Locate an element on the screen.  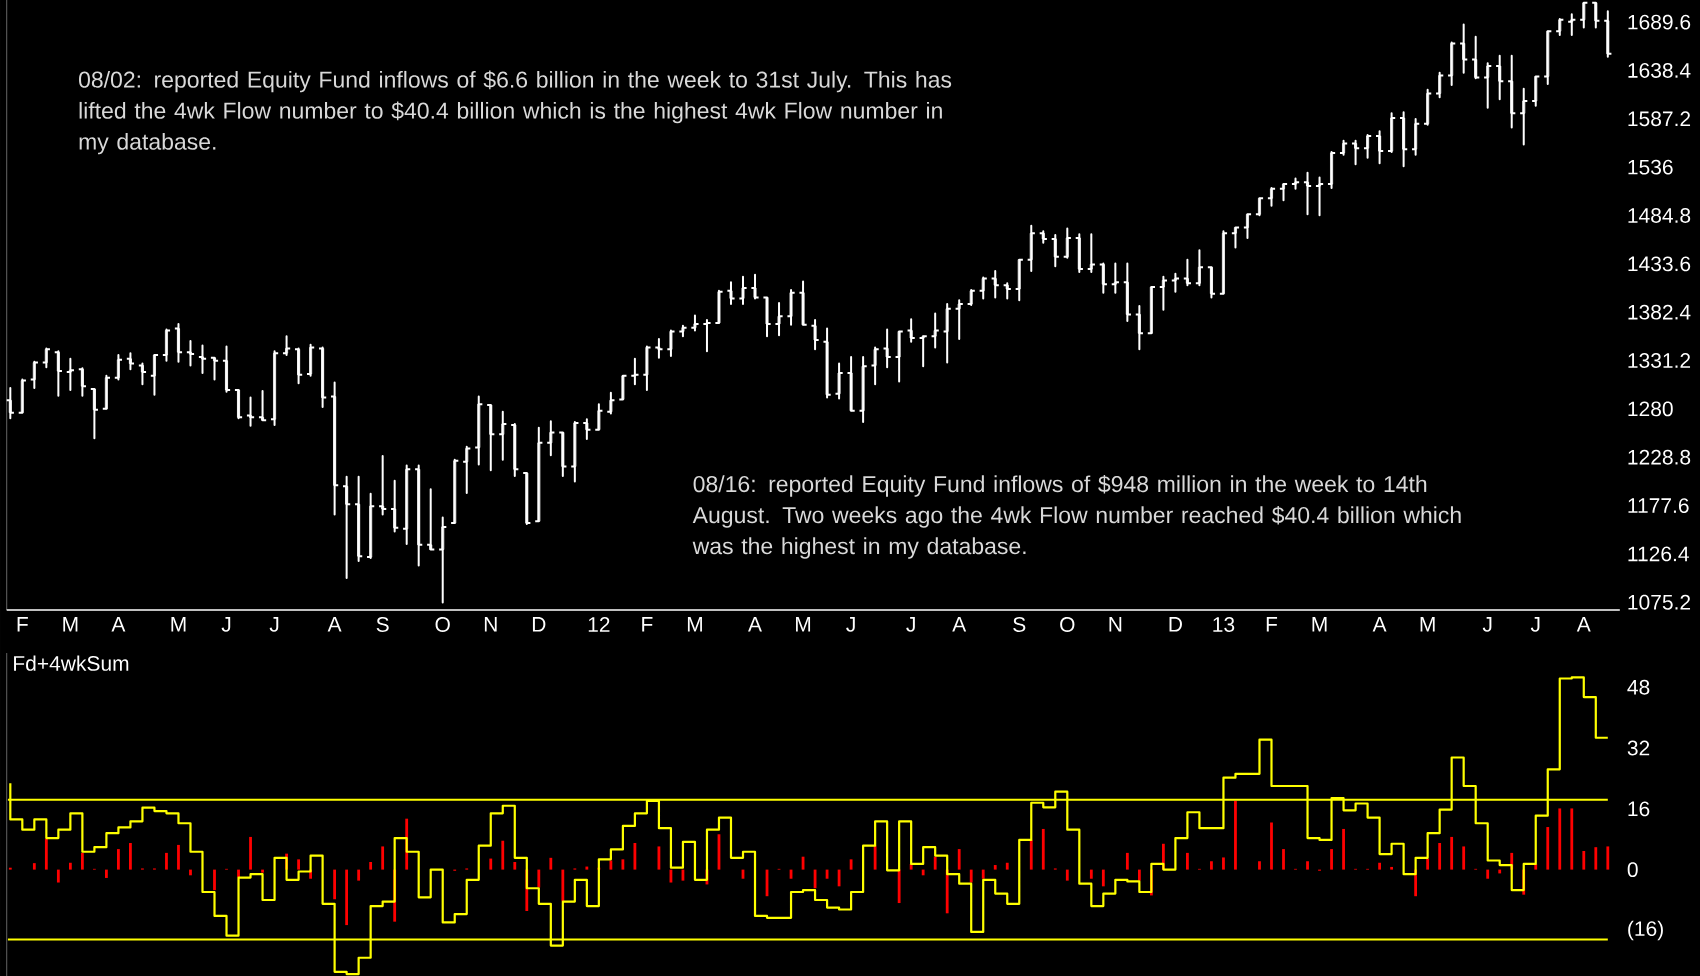
y-tick-label: 1126.4 is located at coordinates (1658, 554).